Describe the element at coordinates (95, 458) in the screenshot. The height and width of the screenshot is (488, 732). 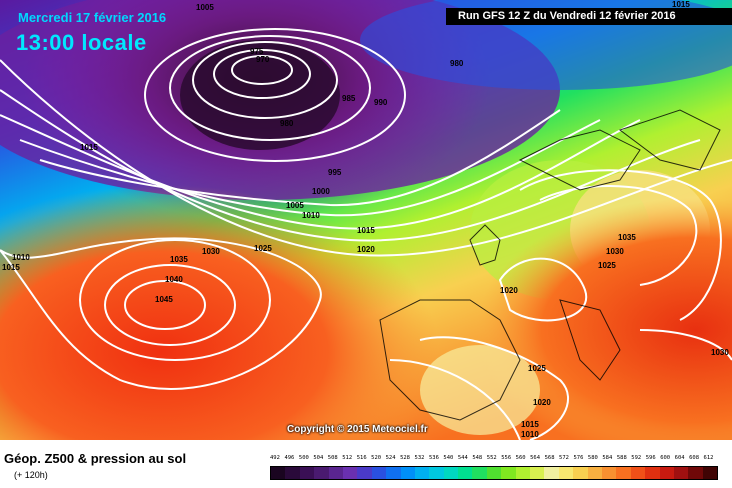
I see `legend-title: Géop. Z500 & pression au sol` at that location.